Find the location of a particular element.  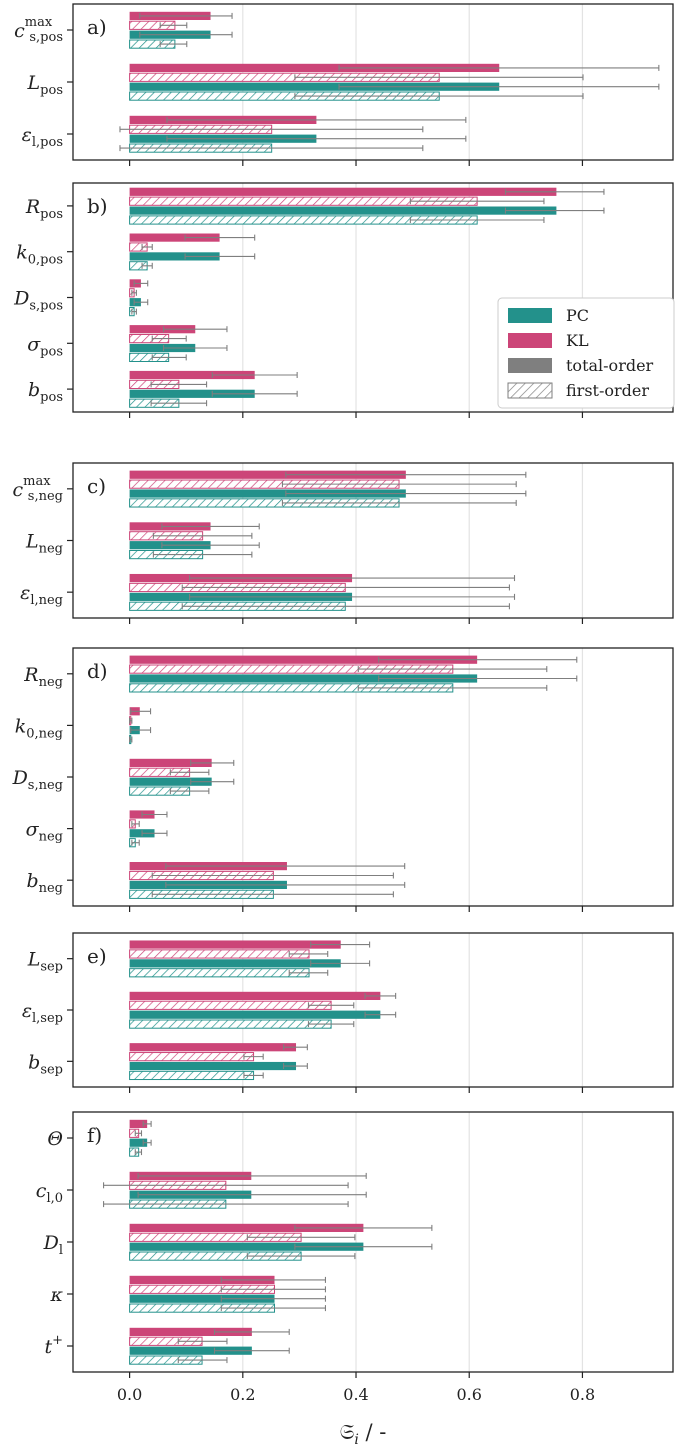

param-group: εl,pos is located at coordinates (244, 134).